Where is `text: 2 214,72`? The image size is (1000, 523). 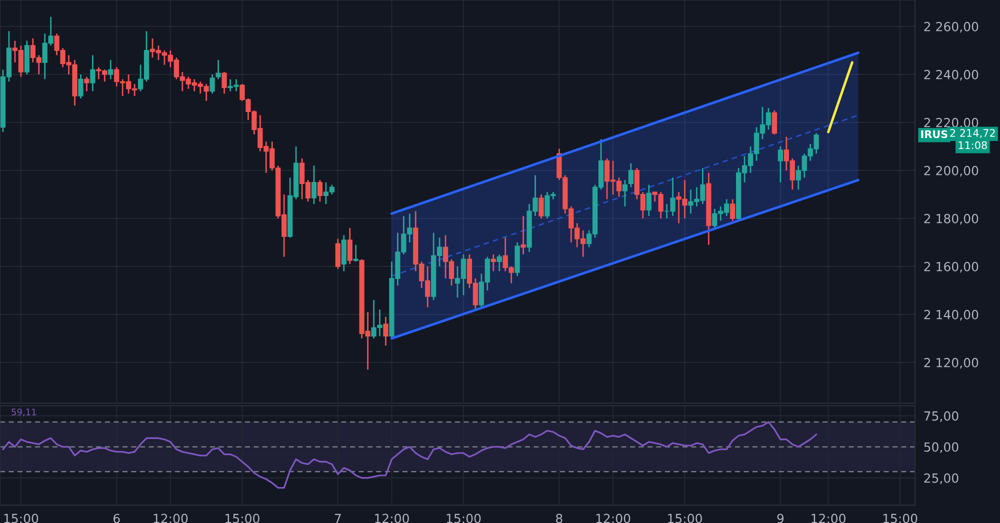
text: 2 214,72 is located at coordinates (972, 133).